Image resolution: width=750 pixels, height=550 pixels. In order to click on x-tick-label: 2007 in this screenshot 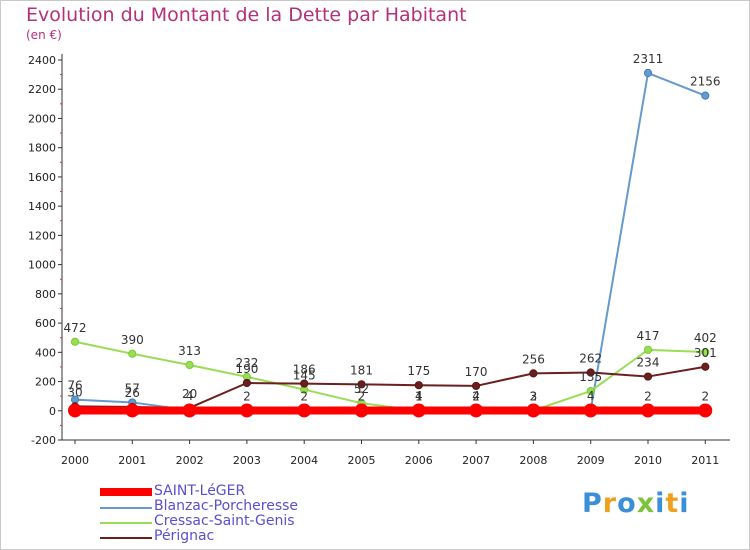, I will do `click(476, 460)`.